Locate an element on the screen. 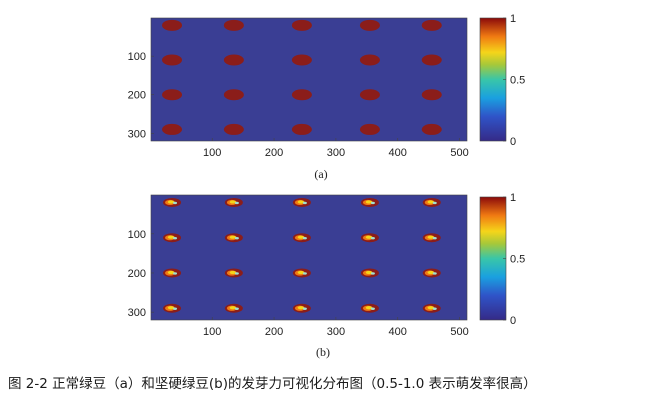 This screenshot has height=404, width=650. heatmap-b-y-axis: 100 200 300 is located at coordinates (141, 274).